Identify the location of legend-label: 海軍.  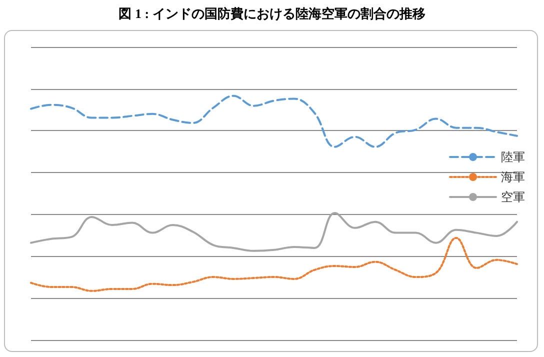
(513, 177).